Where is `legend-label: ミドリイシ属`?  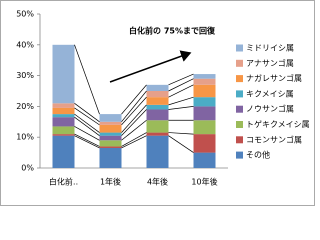
legend-label: ミドリイシ属 is located at coordinates (270, 48).